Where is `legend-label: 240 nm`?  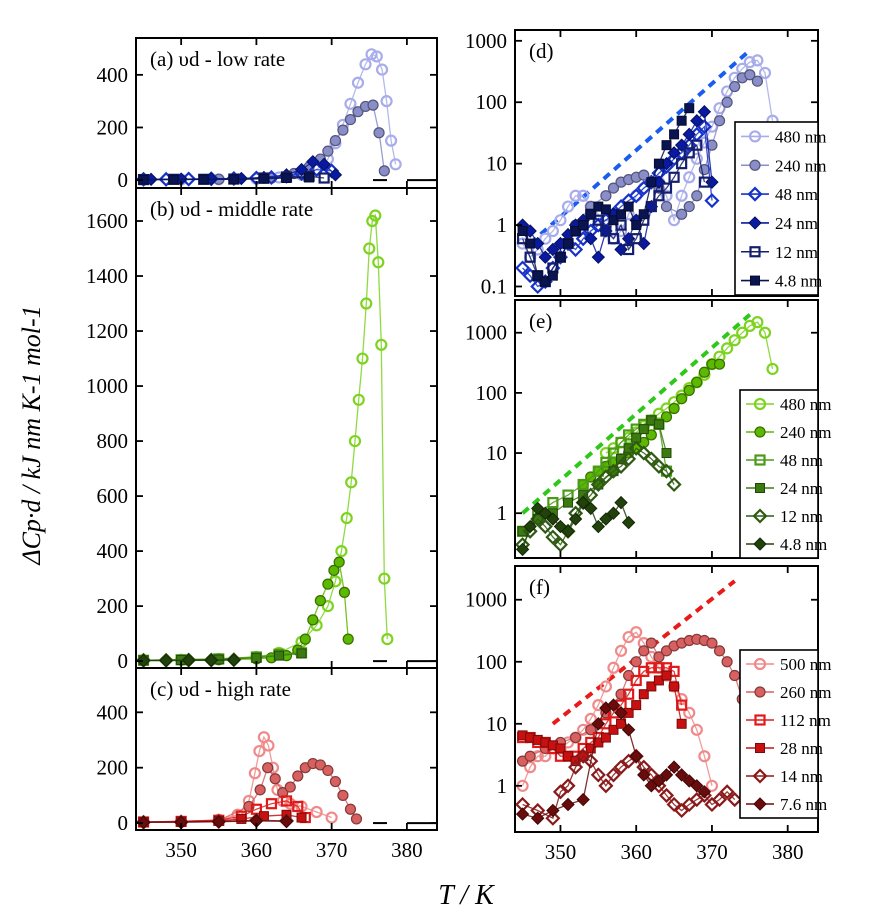 legend-label: 240 nm is located at coordinates (800, 165).